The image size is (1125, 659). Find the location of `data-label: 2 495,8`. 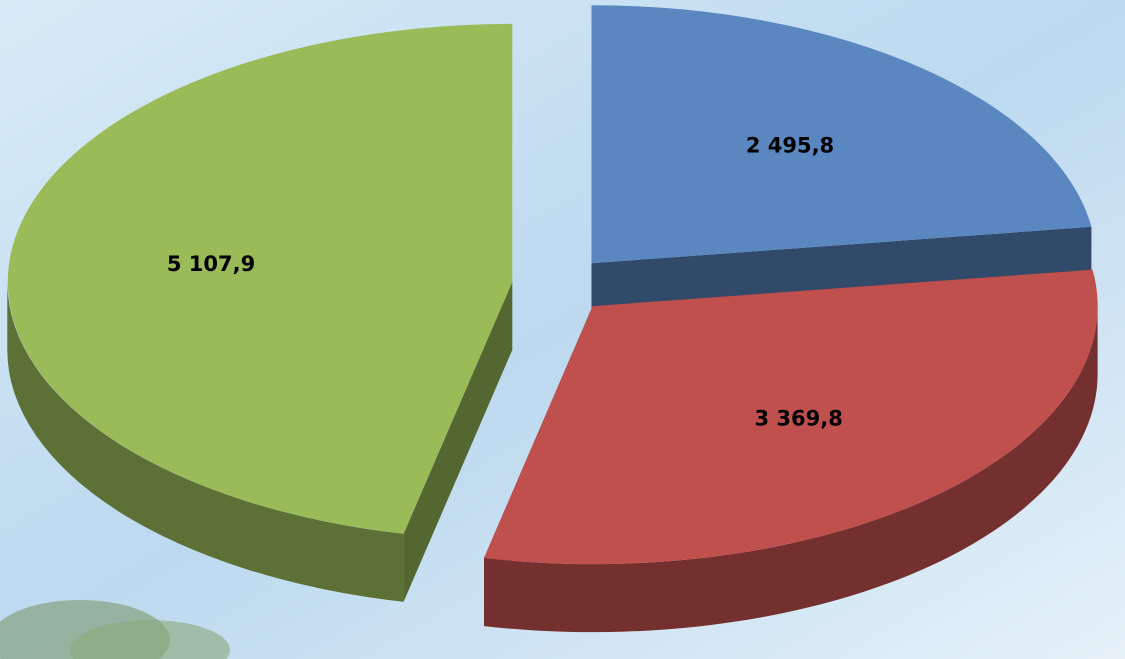

data-label: 2 495,8 is located at coordinates (790, 145).